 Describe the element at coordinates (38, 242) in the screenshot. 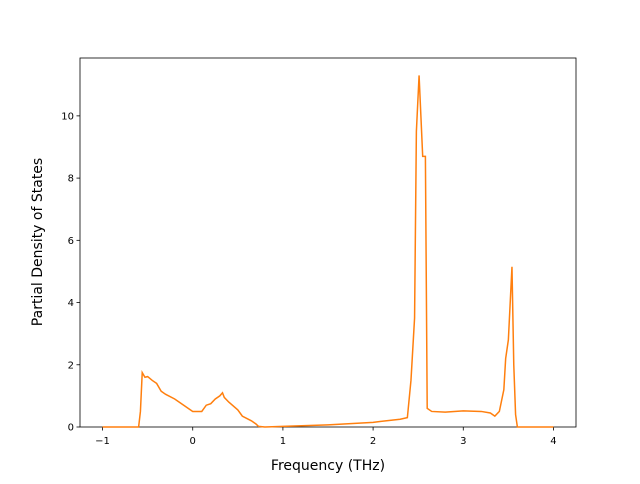

I see `y-axis-label: Partial Density of States` at that location.